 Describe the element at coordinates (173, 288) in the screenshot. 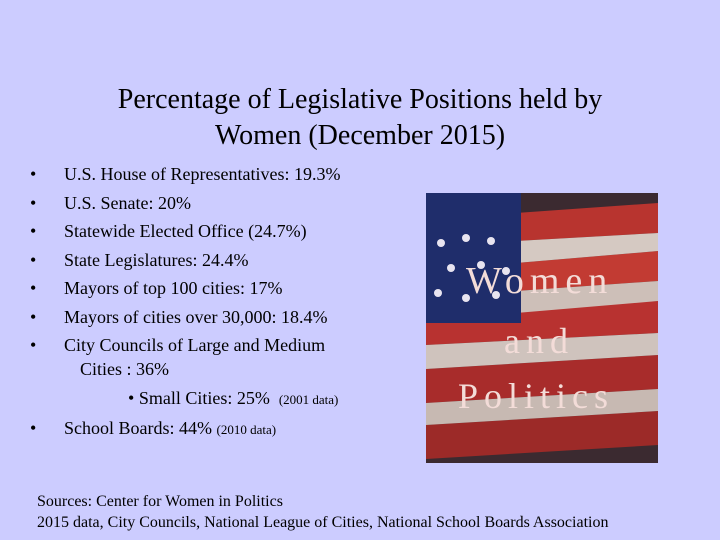

I see `list-item: Mayors of top 100 cities: 17%` at that location.